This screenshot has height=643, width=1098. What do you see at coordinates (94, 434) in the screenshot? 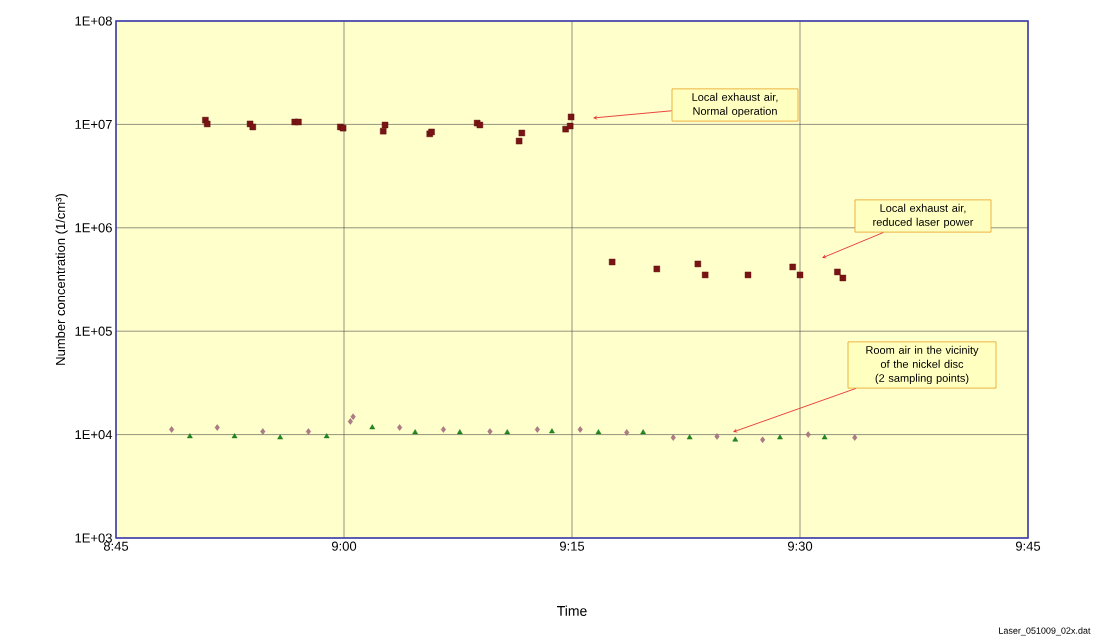
I see `y-tick-label: 1E+04` at bounding box center [94, 434].